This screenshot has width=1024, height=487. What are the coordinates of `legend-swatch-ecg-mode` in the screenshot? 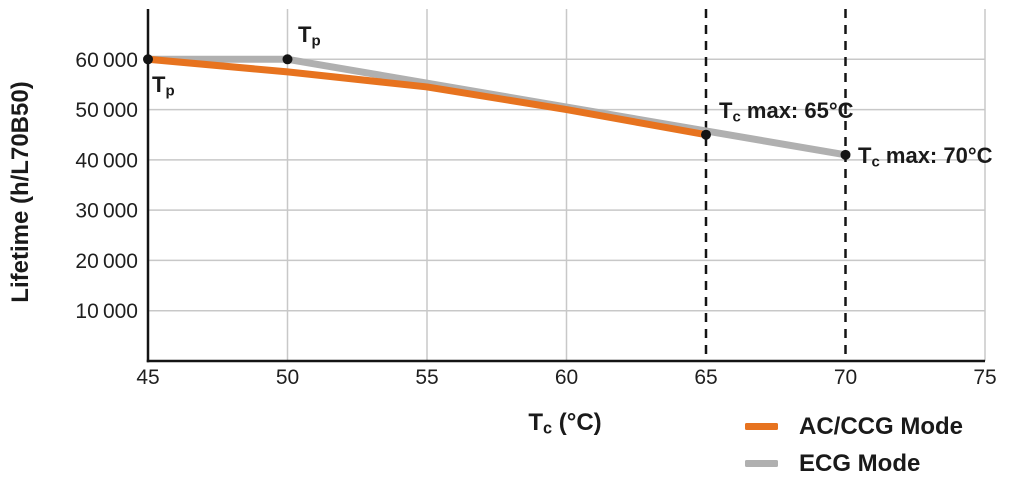 It's located at (761, 463).